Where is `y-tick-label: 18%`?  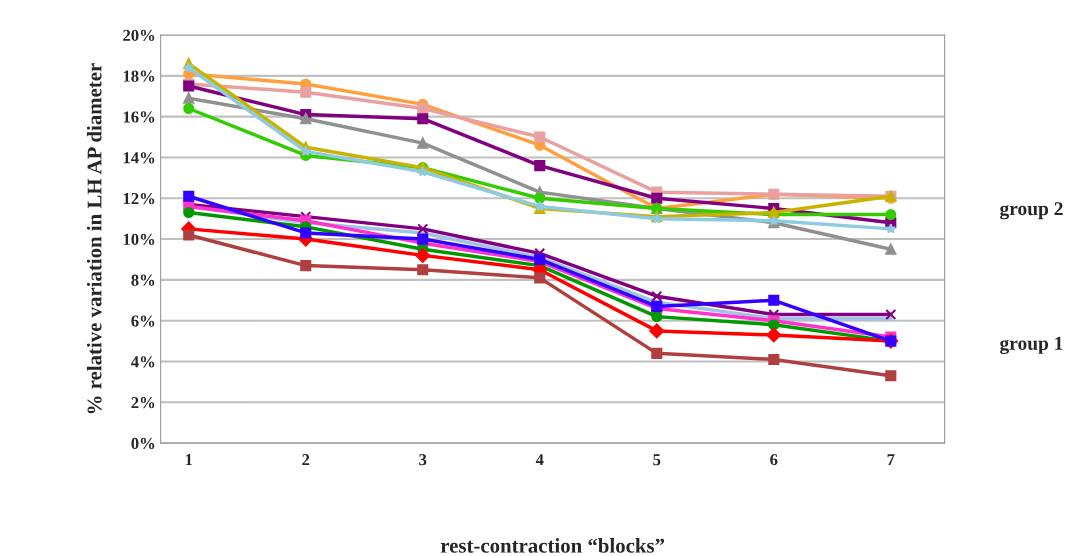
y-tick-label: 18% is located at coordinates (139, 76).